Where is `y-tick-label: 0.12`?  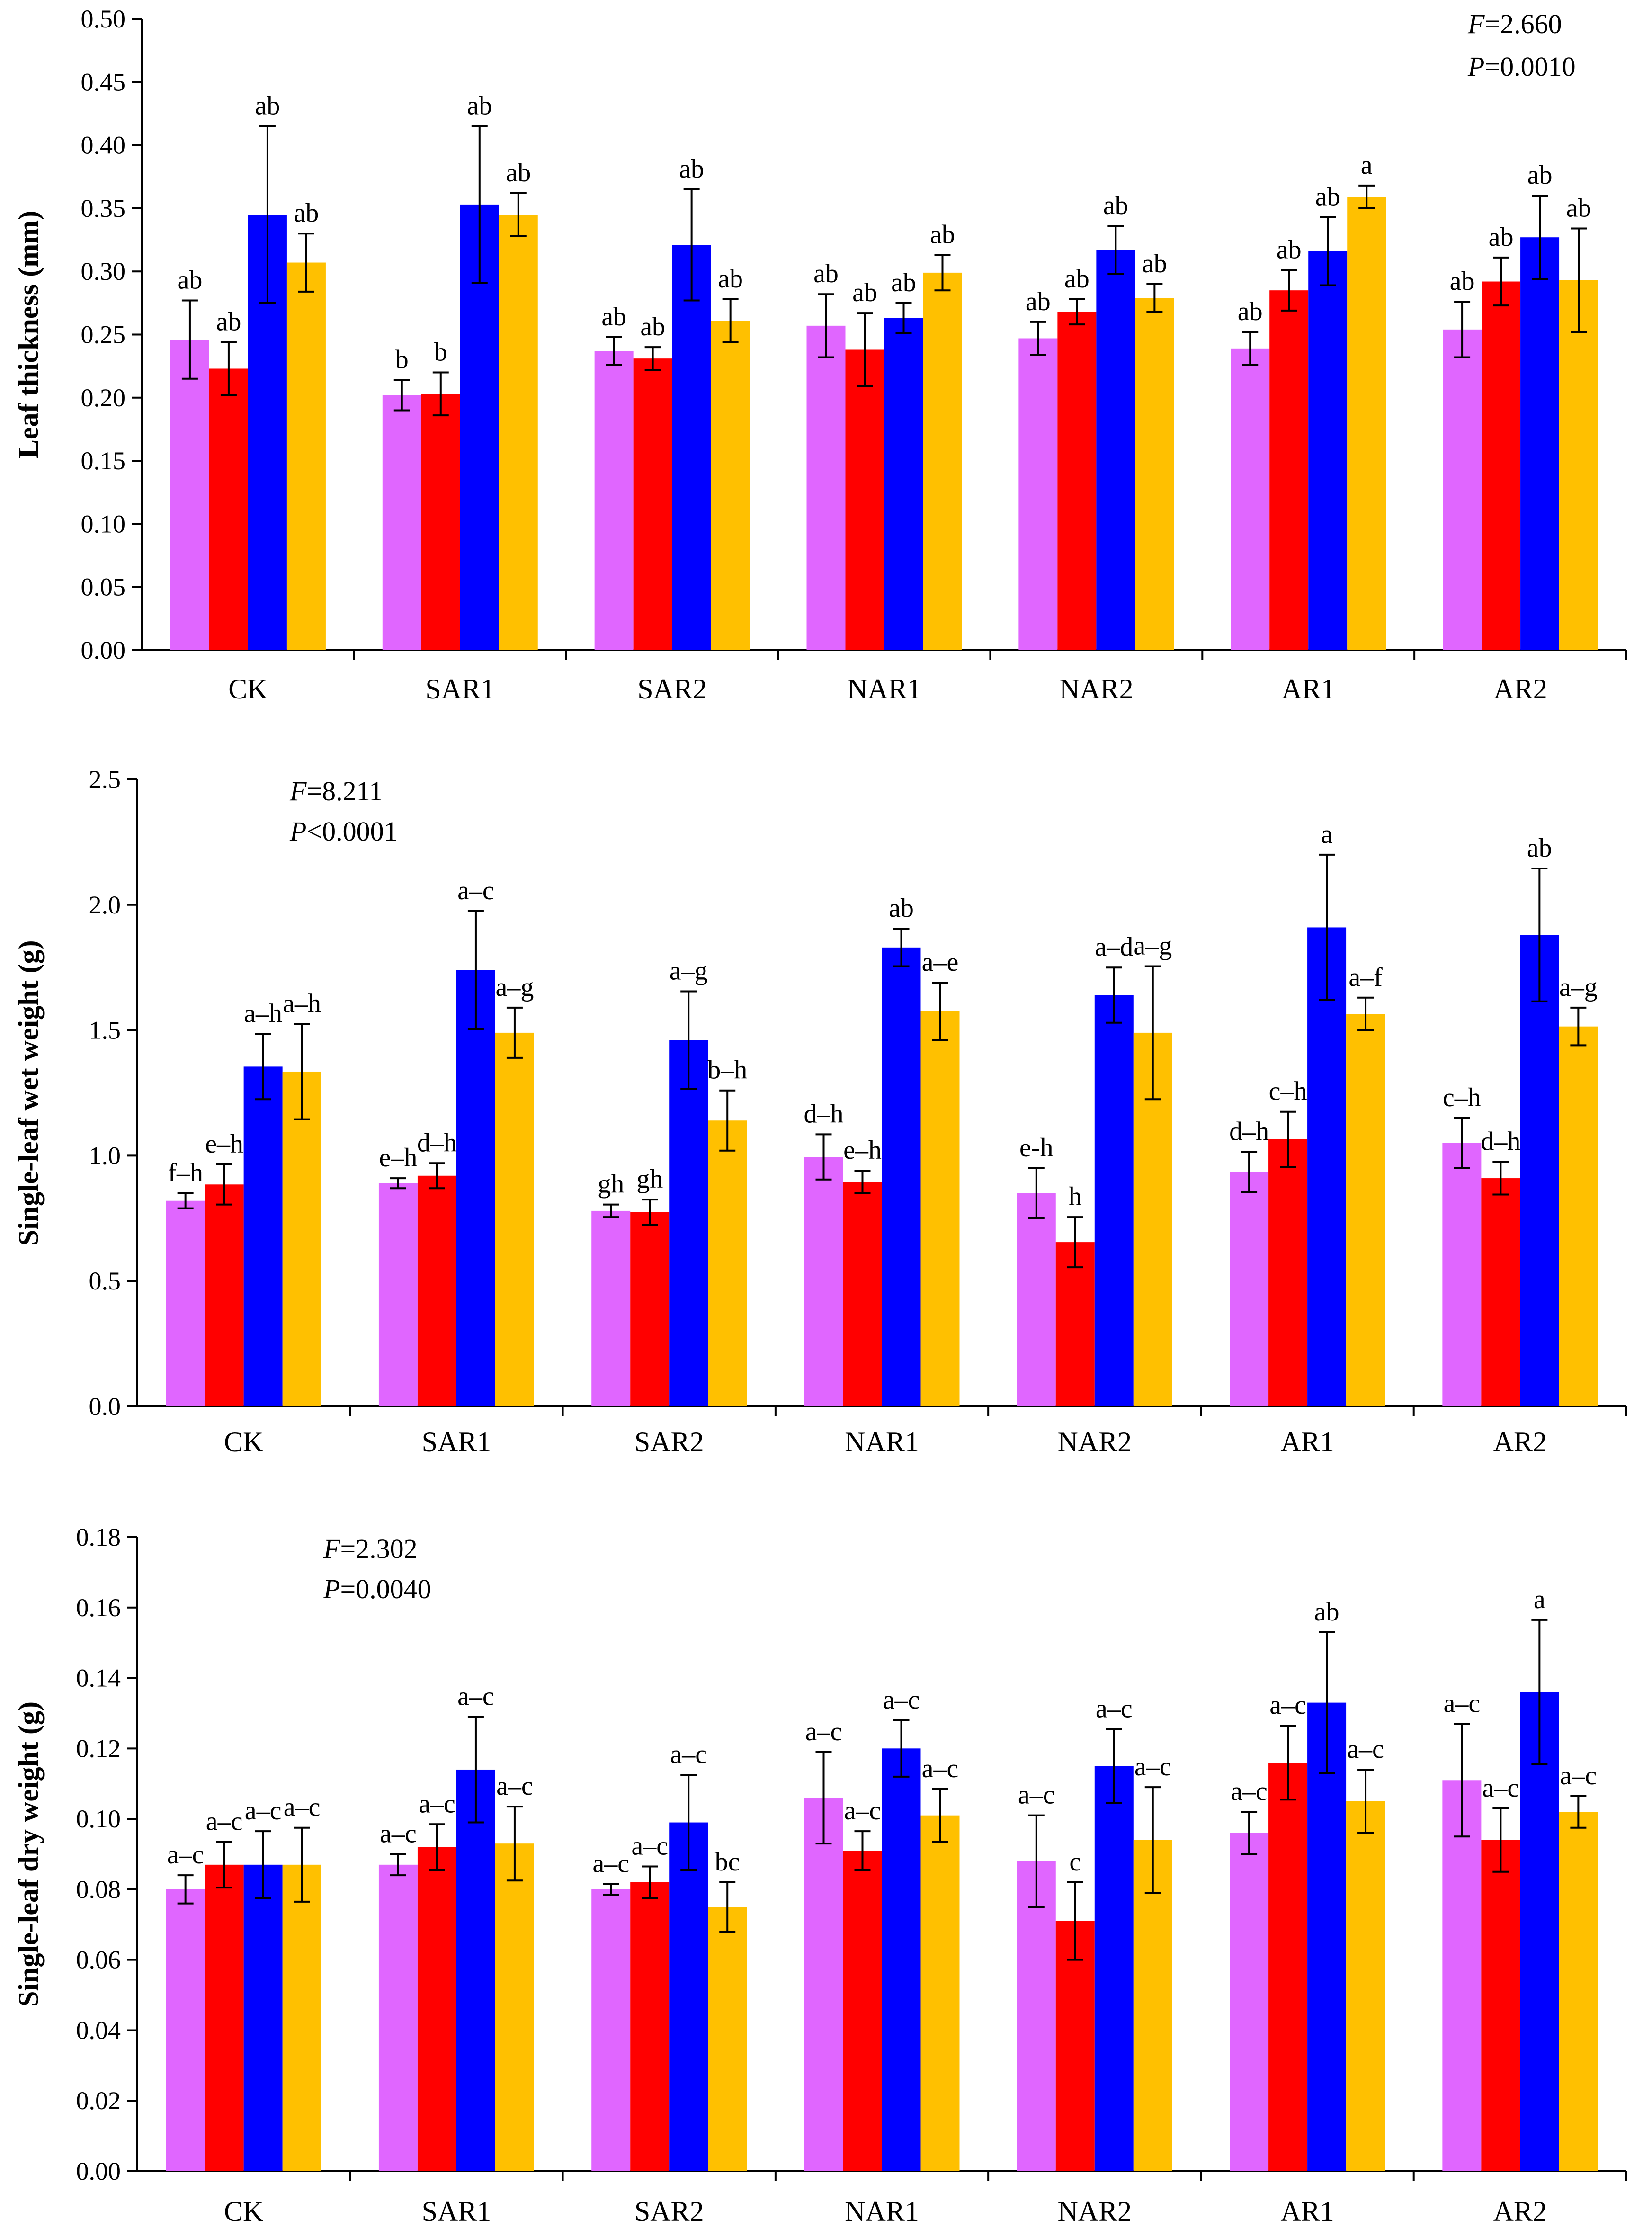
y-tick-label: 0.12 is located at coordinates (98, 1748).